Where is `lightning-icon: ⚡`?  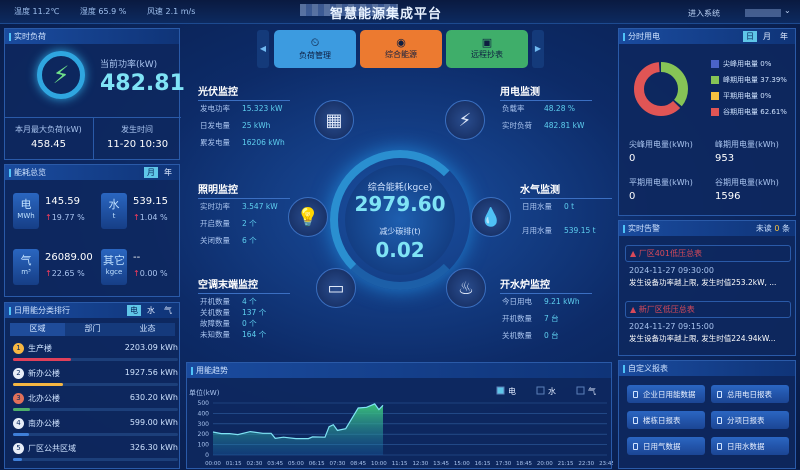
lightning-icon: ⚡ is located at coordinates (465, 120).